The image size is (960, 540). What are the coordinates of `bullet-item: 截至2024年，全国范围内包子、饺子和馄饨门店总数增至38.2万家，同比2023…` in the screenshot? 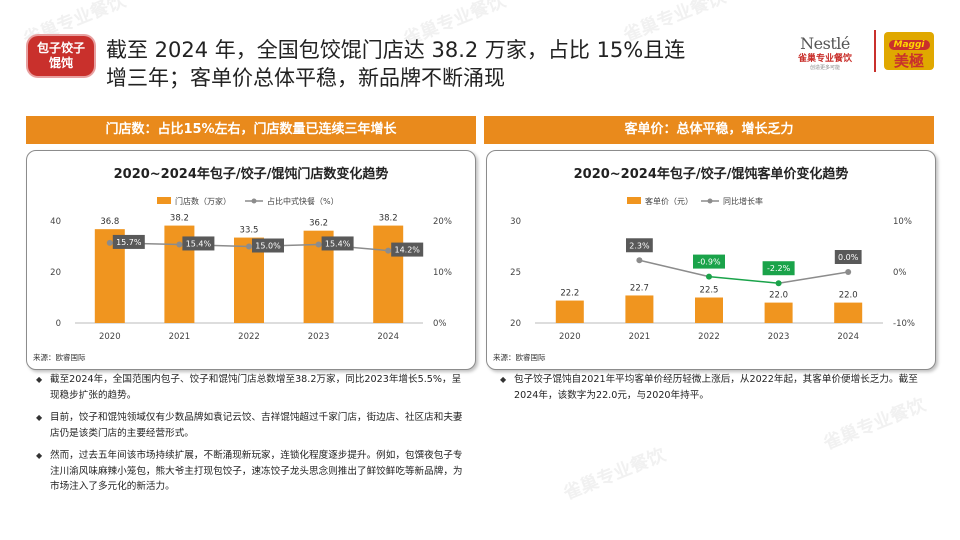 It's located at (252, 387).